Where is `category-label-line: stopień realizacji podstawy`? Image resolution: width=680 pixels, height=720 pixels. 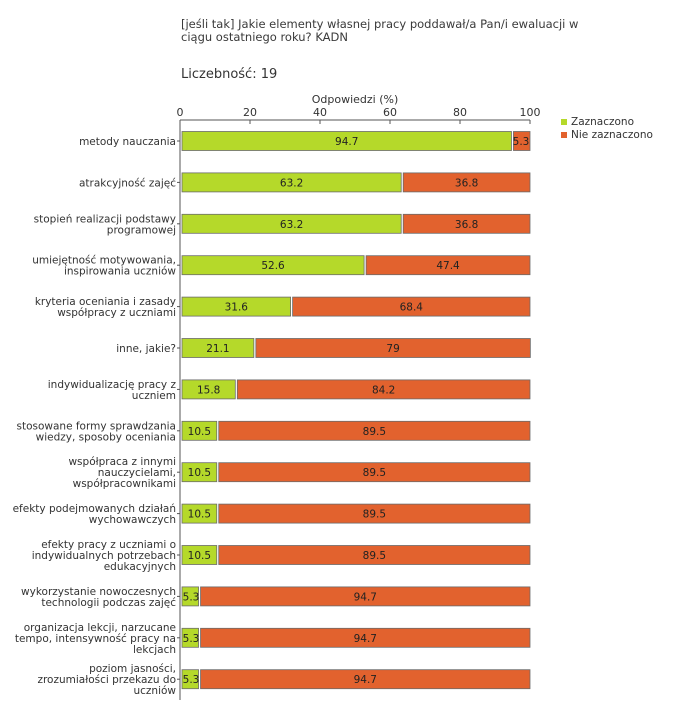
category-label-line: stopień realizacji podstawy is located at coordinates (105, 219).